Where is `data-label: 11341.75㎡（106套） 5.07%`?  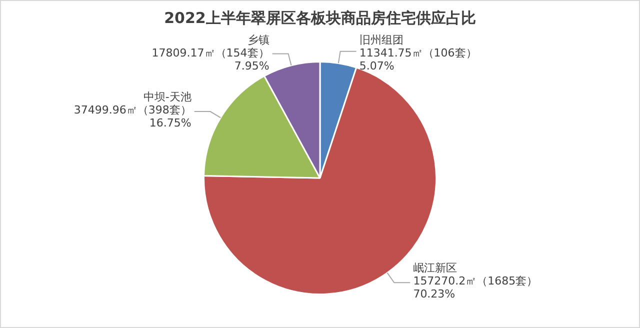
data-label: 11341.75㎡（106套） 5.07% is located at coordinates (418, 59).